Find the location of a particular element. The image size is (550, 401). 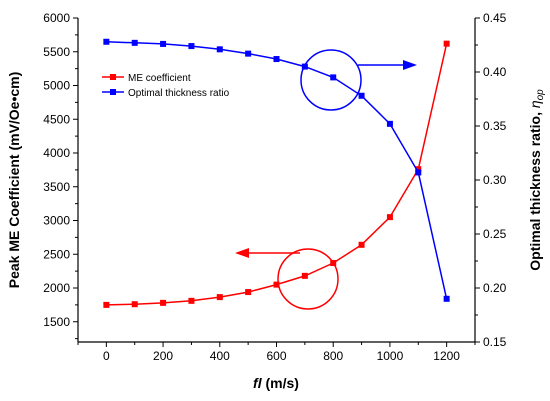

x-tick-label: 600 is located at coordinates (276, 356).